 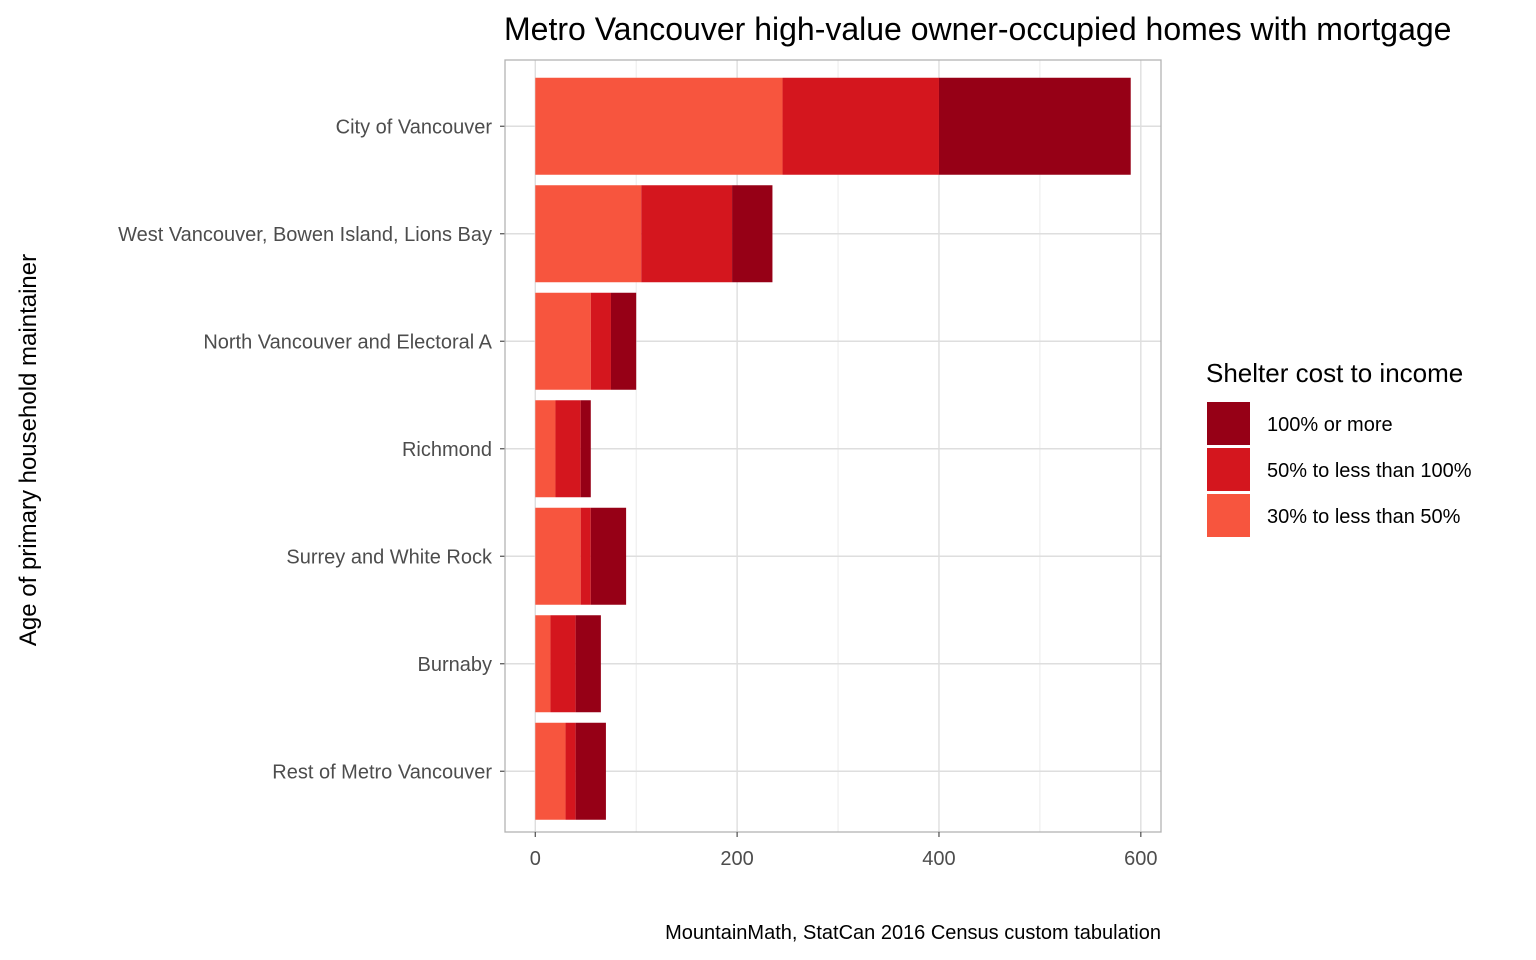 I want to click on category-label: Richmond, so click(x=447, y=450).